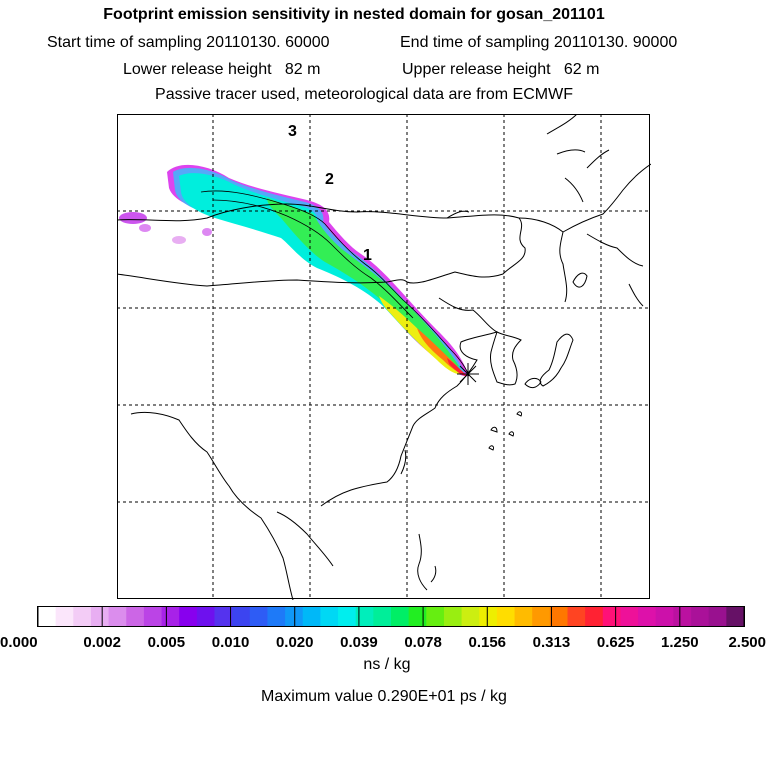 Image resolution: width=768 pixels, height=768 pixels. What do you see at coordinates (507, 256) in the screenshot?
I see `russia-border` at bounding box center [507, 256].